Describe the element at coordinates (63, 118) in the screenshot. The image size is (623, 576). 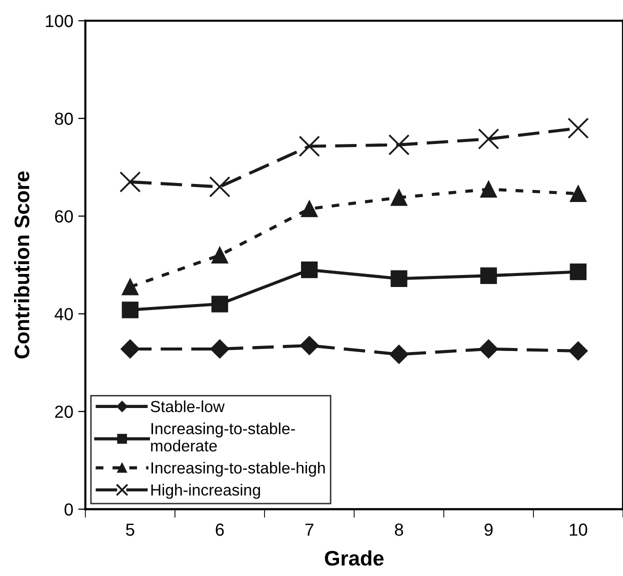
I see `y-tick-label: 80` at that location.